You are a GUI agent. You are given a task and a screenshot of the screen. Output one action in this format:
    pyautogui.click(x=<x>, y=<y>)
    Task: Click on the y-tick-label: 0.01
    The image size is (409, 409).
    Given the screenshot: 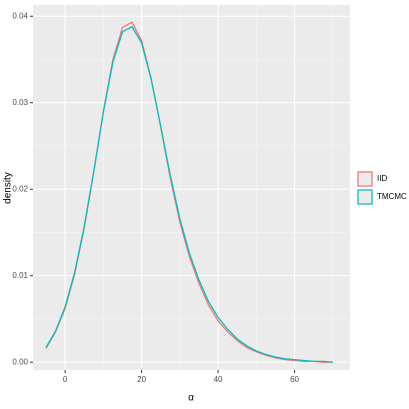 What is the action you would take?
    pyautogui.click(x=20, y=275)
    